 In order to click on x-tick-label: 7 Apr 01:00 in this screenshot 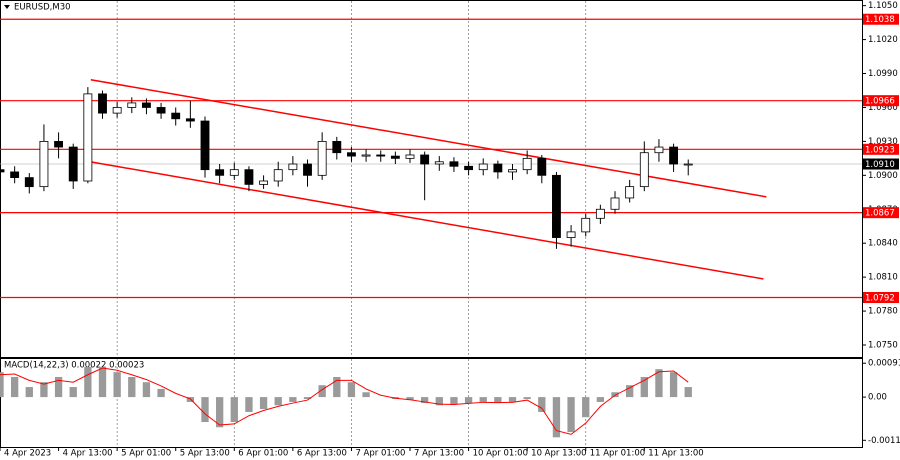, I will do `click(380, 454)`.